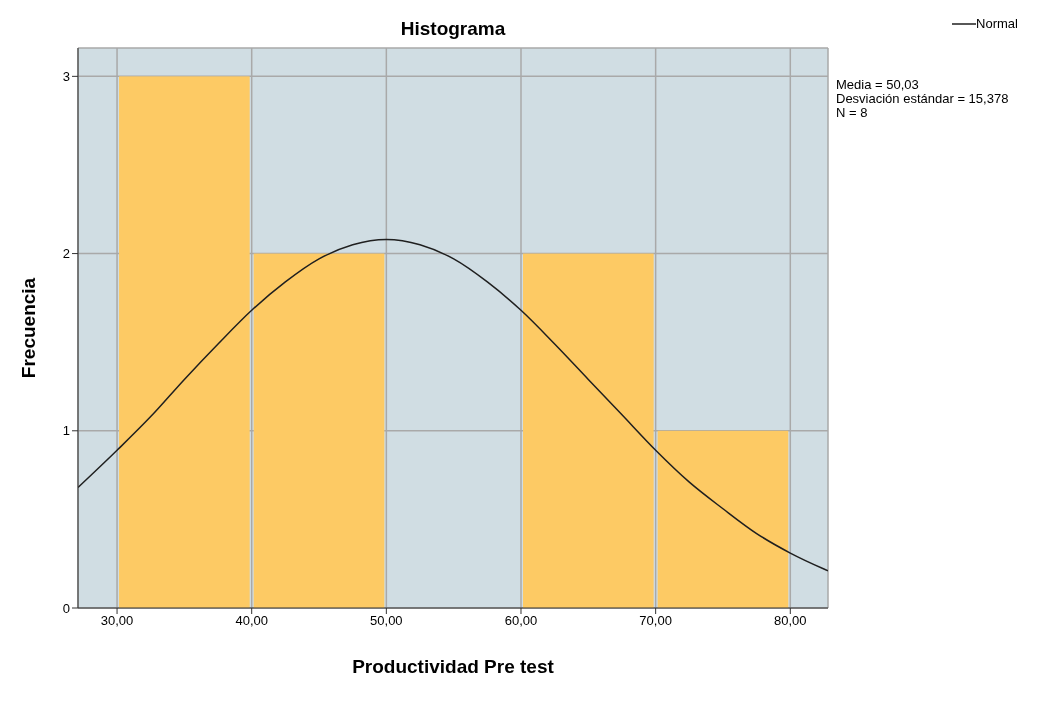 The width and height of the screenshot is (1042, 714). Describe the element at coordinates (922, 98) in the screenshot. I see `text: Desviación estándar = 15,378` at that location.